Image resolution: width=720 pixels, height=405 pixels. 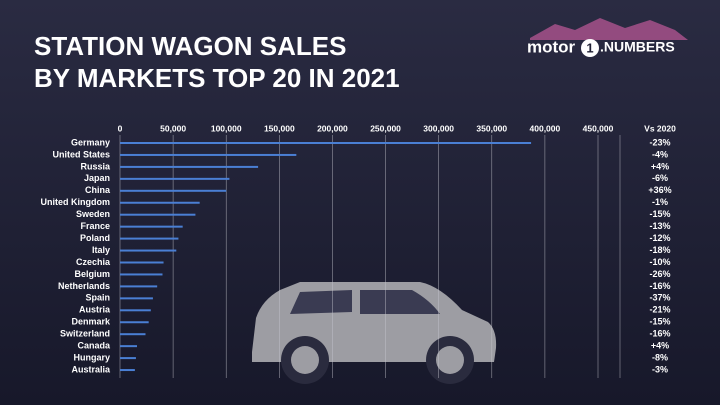 What do you see at coordinates (85, 334) in the screenshot?
I see `category-label: Switzerland` at bounding box center [85, 334].